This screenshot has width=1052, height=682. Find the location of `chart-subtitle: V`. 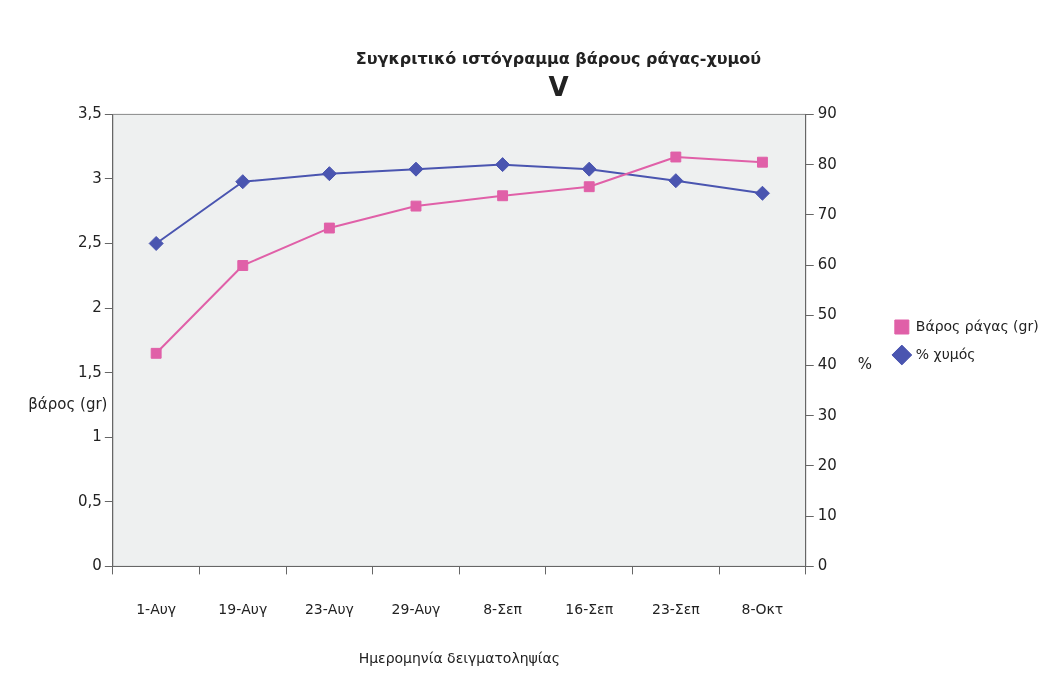

chart-subtitle: V is located at coordinates (558, 86).